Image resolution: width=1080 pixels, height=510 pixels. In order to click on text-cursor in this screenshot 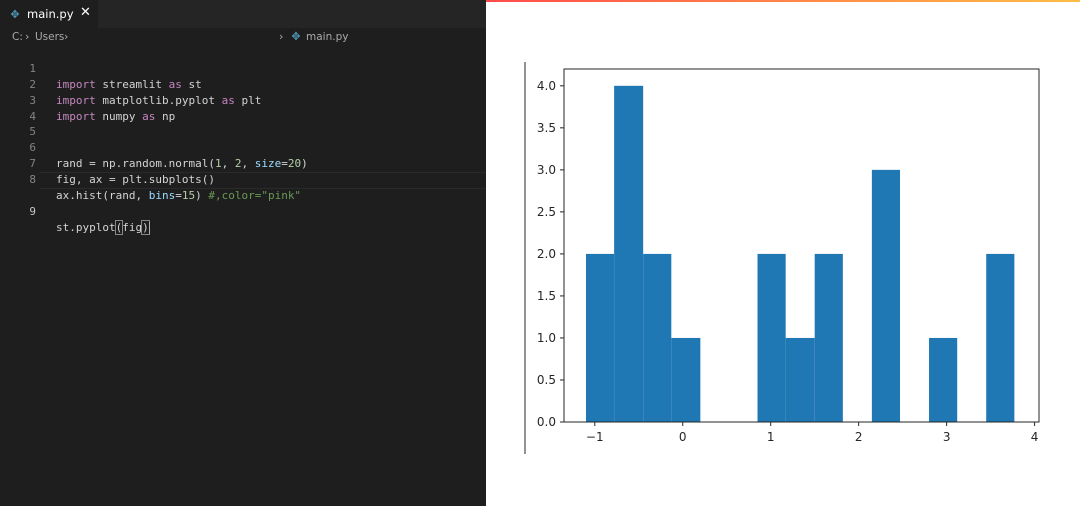, I will do `click(149, 227)`.